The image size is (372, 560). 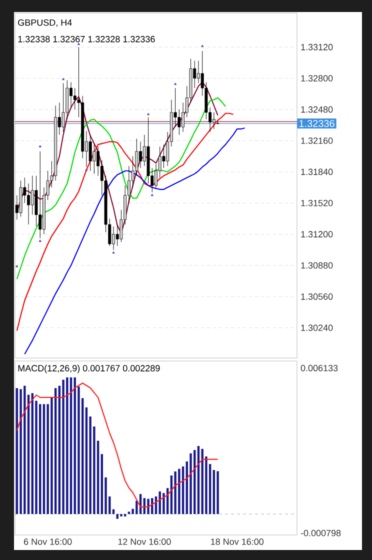 I want to click on y-tick-label: 1.30560, so click(x=317, y=296).